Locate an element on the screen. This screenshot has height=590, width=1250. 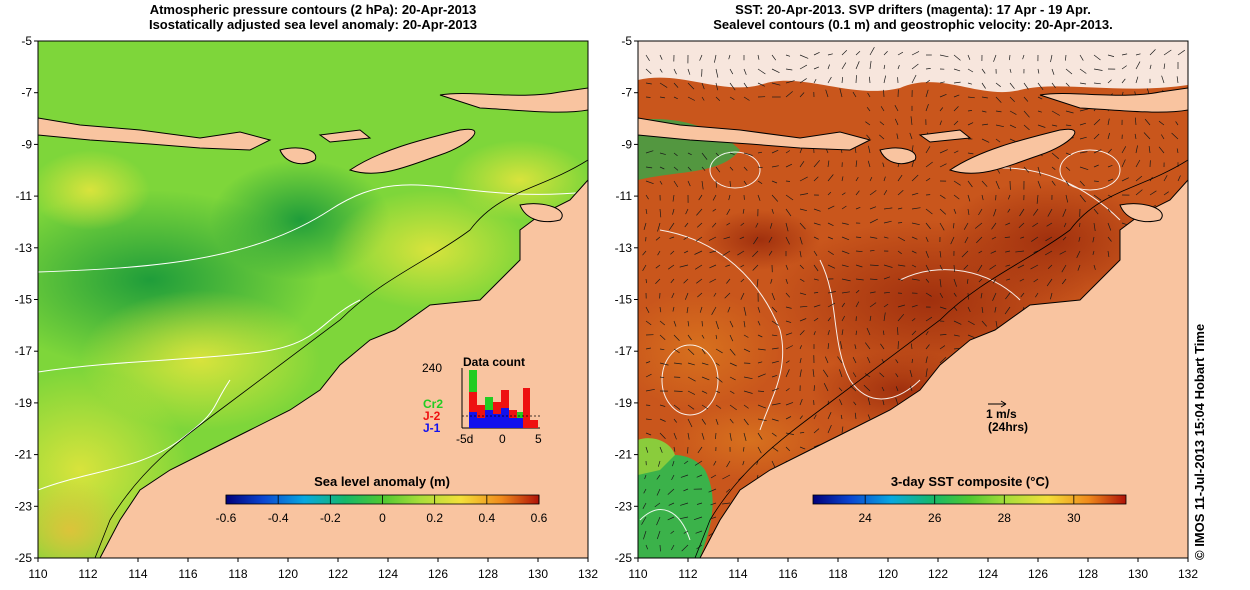
colorbar-tick-label: 0.6 is located at coordinates (539, 518).